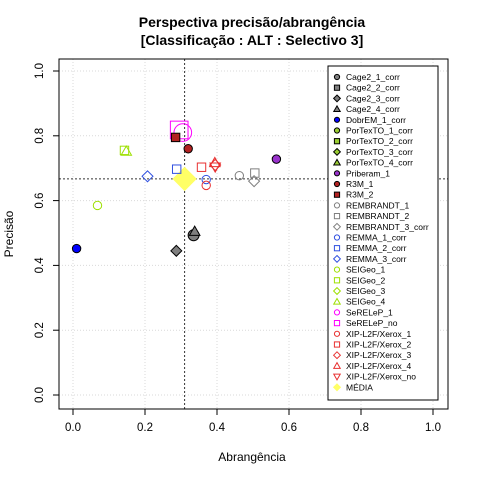 The height and width of the screenshot is (480, 480). Describe the element at coordinates (217, 428) in the screenshot. I see `x-tick-label: 0.4` at that location.